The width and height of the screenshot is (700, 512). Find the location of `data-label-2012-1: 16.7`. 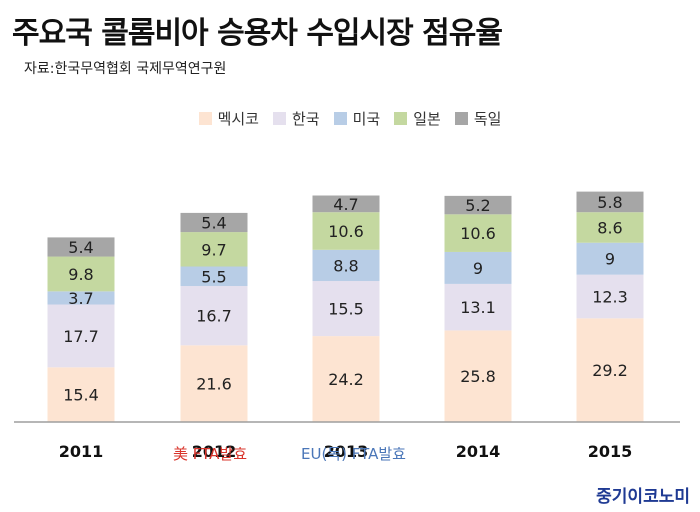

data-label-2012-1: 16.7 is located at coordinates (214, 316).